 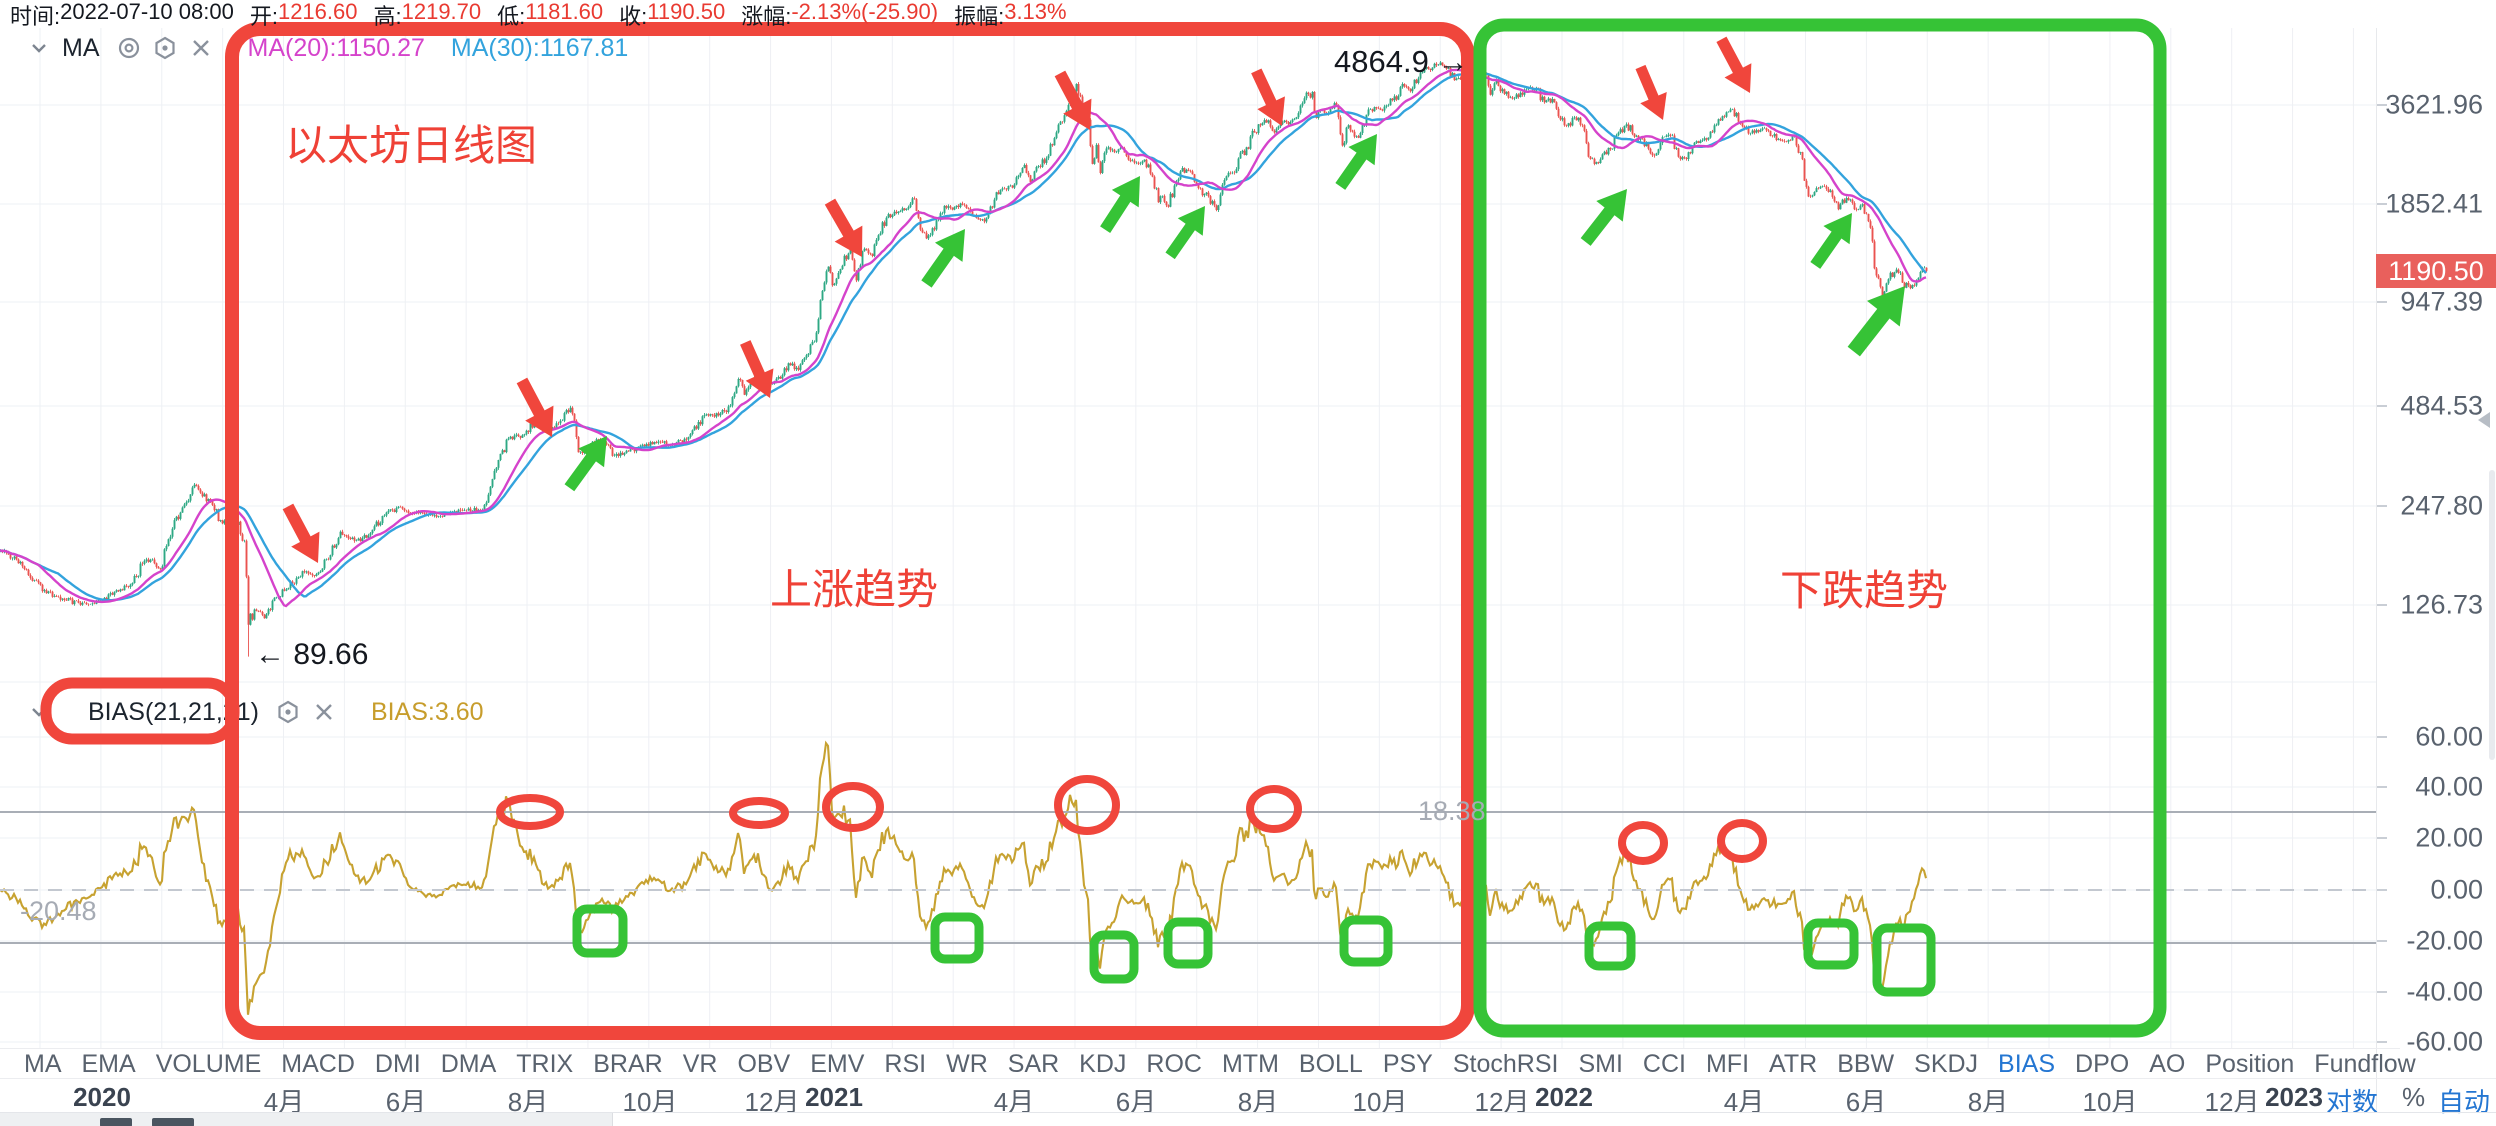 What do you see at coordinates (1664, 1063) in the screenshot?
I see `tab-cci: CCI` at bounding box center [1664, 1063].